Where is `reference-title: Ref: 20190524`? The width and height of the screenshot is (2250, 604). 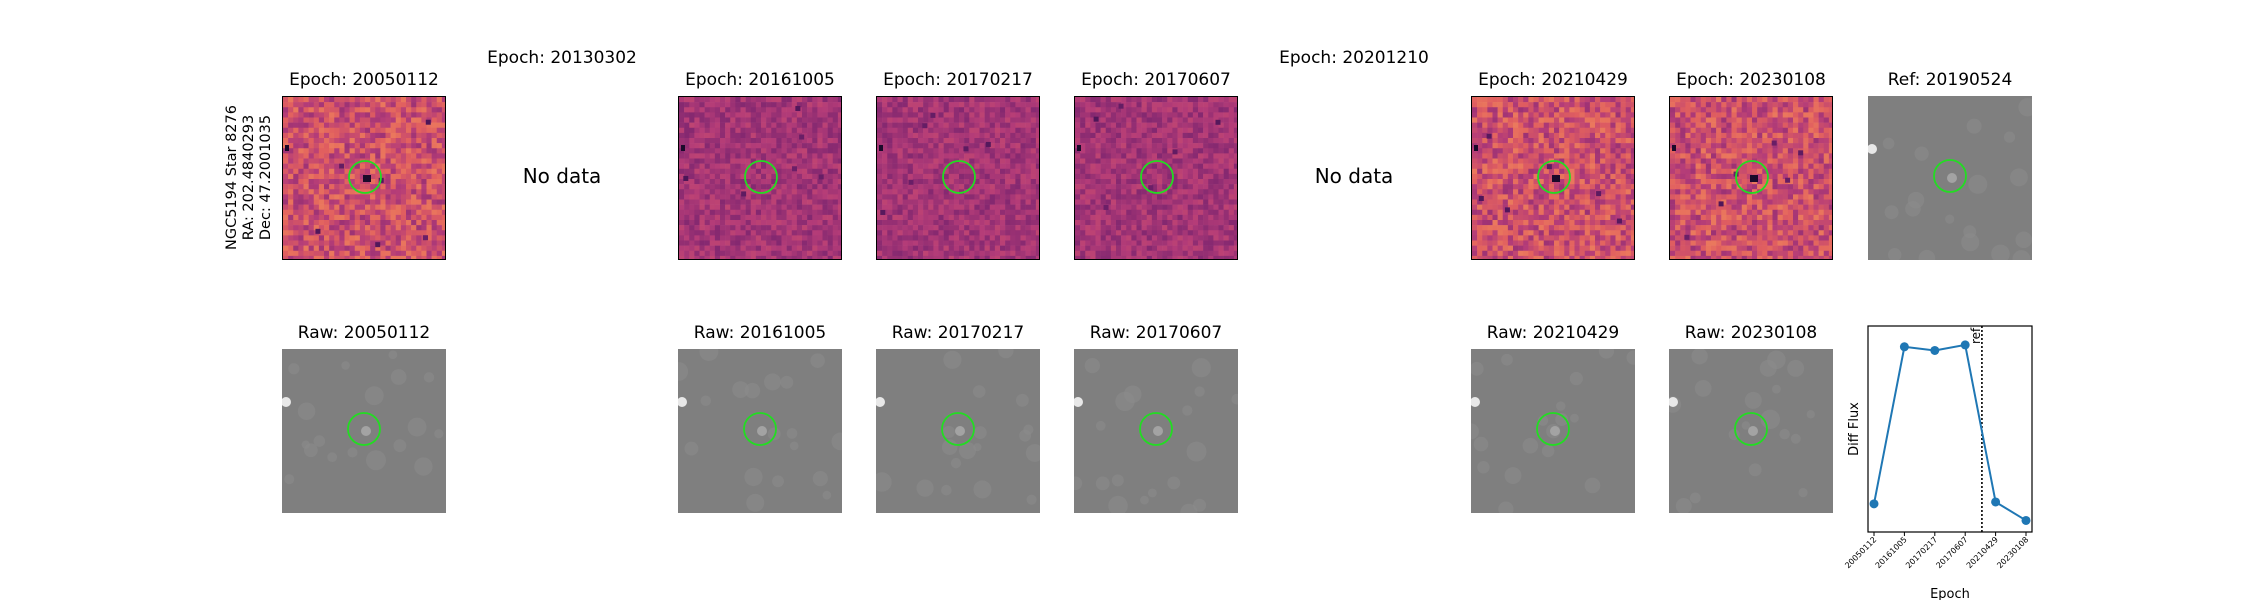 reference-title: Ref: 20190524 is located at coordinates (1950, 80).